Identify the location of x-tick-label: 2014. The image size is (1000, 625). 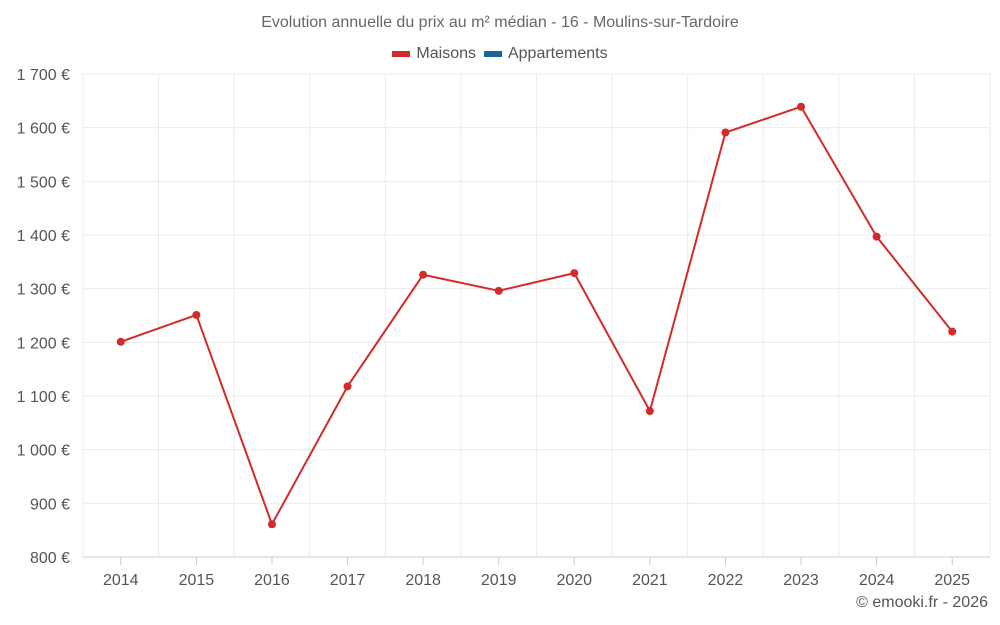
(121, 580).